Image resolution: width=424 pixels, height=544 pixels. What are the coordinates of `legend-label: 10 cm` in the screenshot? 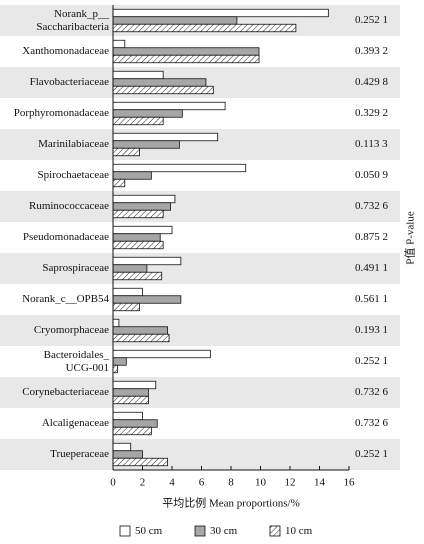 It's located at (299, 531).